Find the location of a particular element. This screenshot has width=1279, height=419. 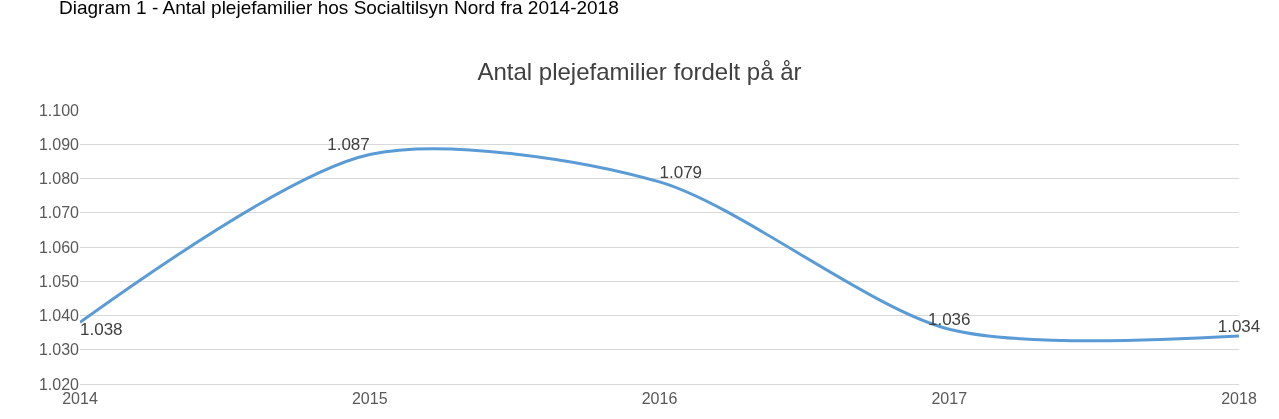

data-label: 1.038 is located at coordinates (101, 330).